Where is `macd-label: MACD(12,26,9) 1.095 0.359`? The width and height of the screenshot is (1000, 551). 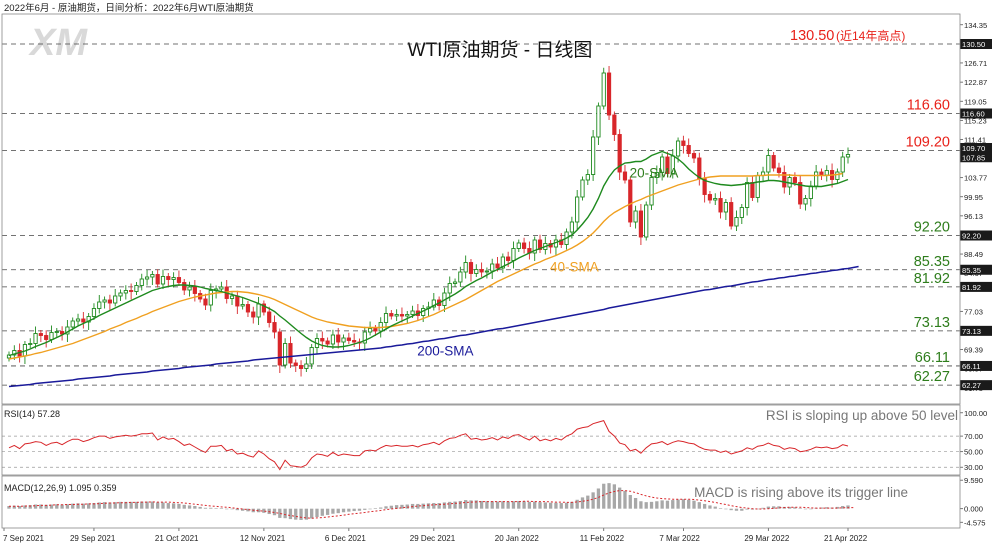
macd-label: MACD(12,26,9) 1.095 0.359 is located at coordinates (60, 488).